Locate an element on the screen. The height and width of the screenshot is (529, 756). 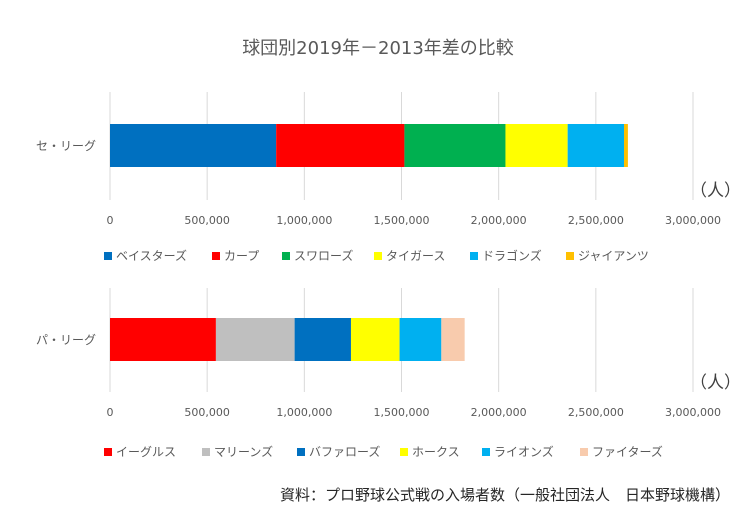
legend-label: イーグルス is located at coordinates (146, 452).